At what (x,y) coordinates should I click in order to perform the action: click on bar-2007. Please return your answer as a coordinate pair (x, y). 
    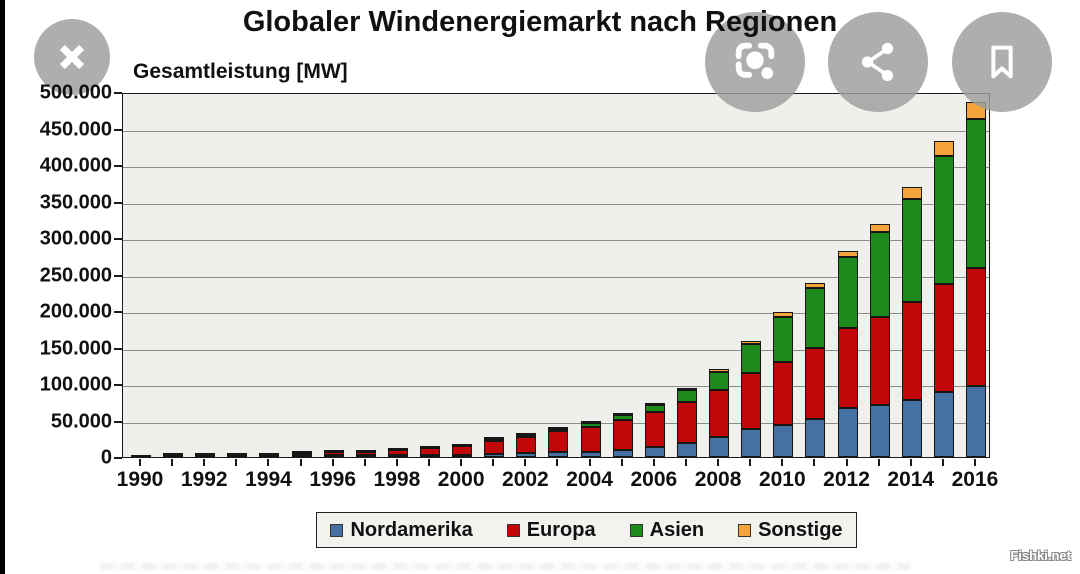
    Looking at the image, I should click on (686, 422).